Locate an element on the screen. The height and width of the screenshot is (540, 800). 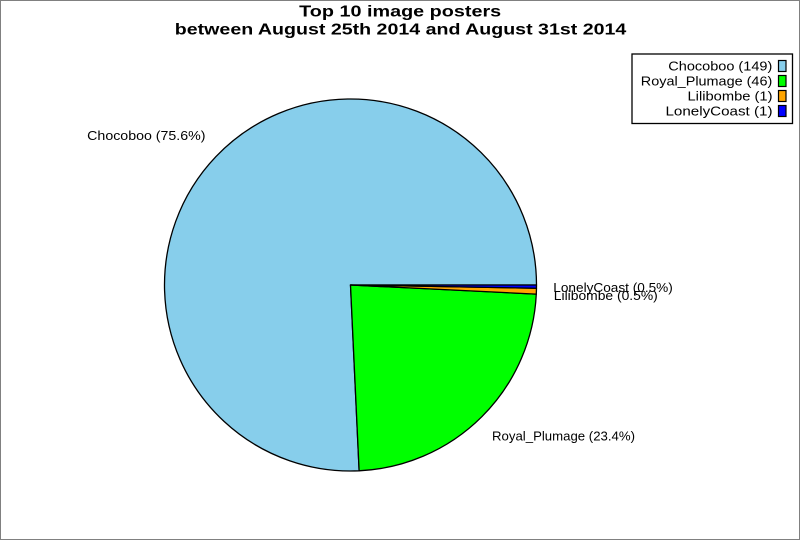
svg-text: Royal_Plumage (46) is located at coordinates (707, 81).